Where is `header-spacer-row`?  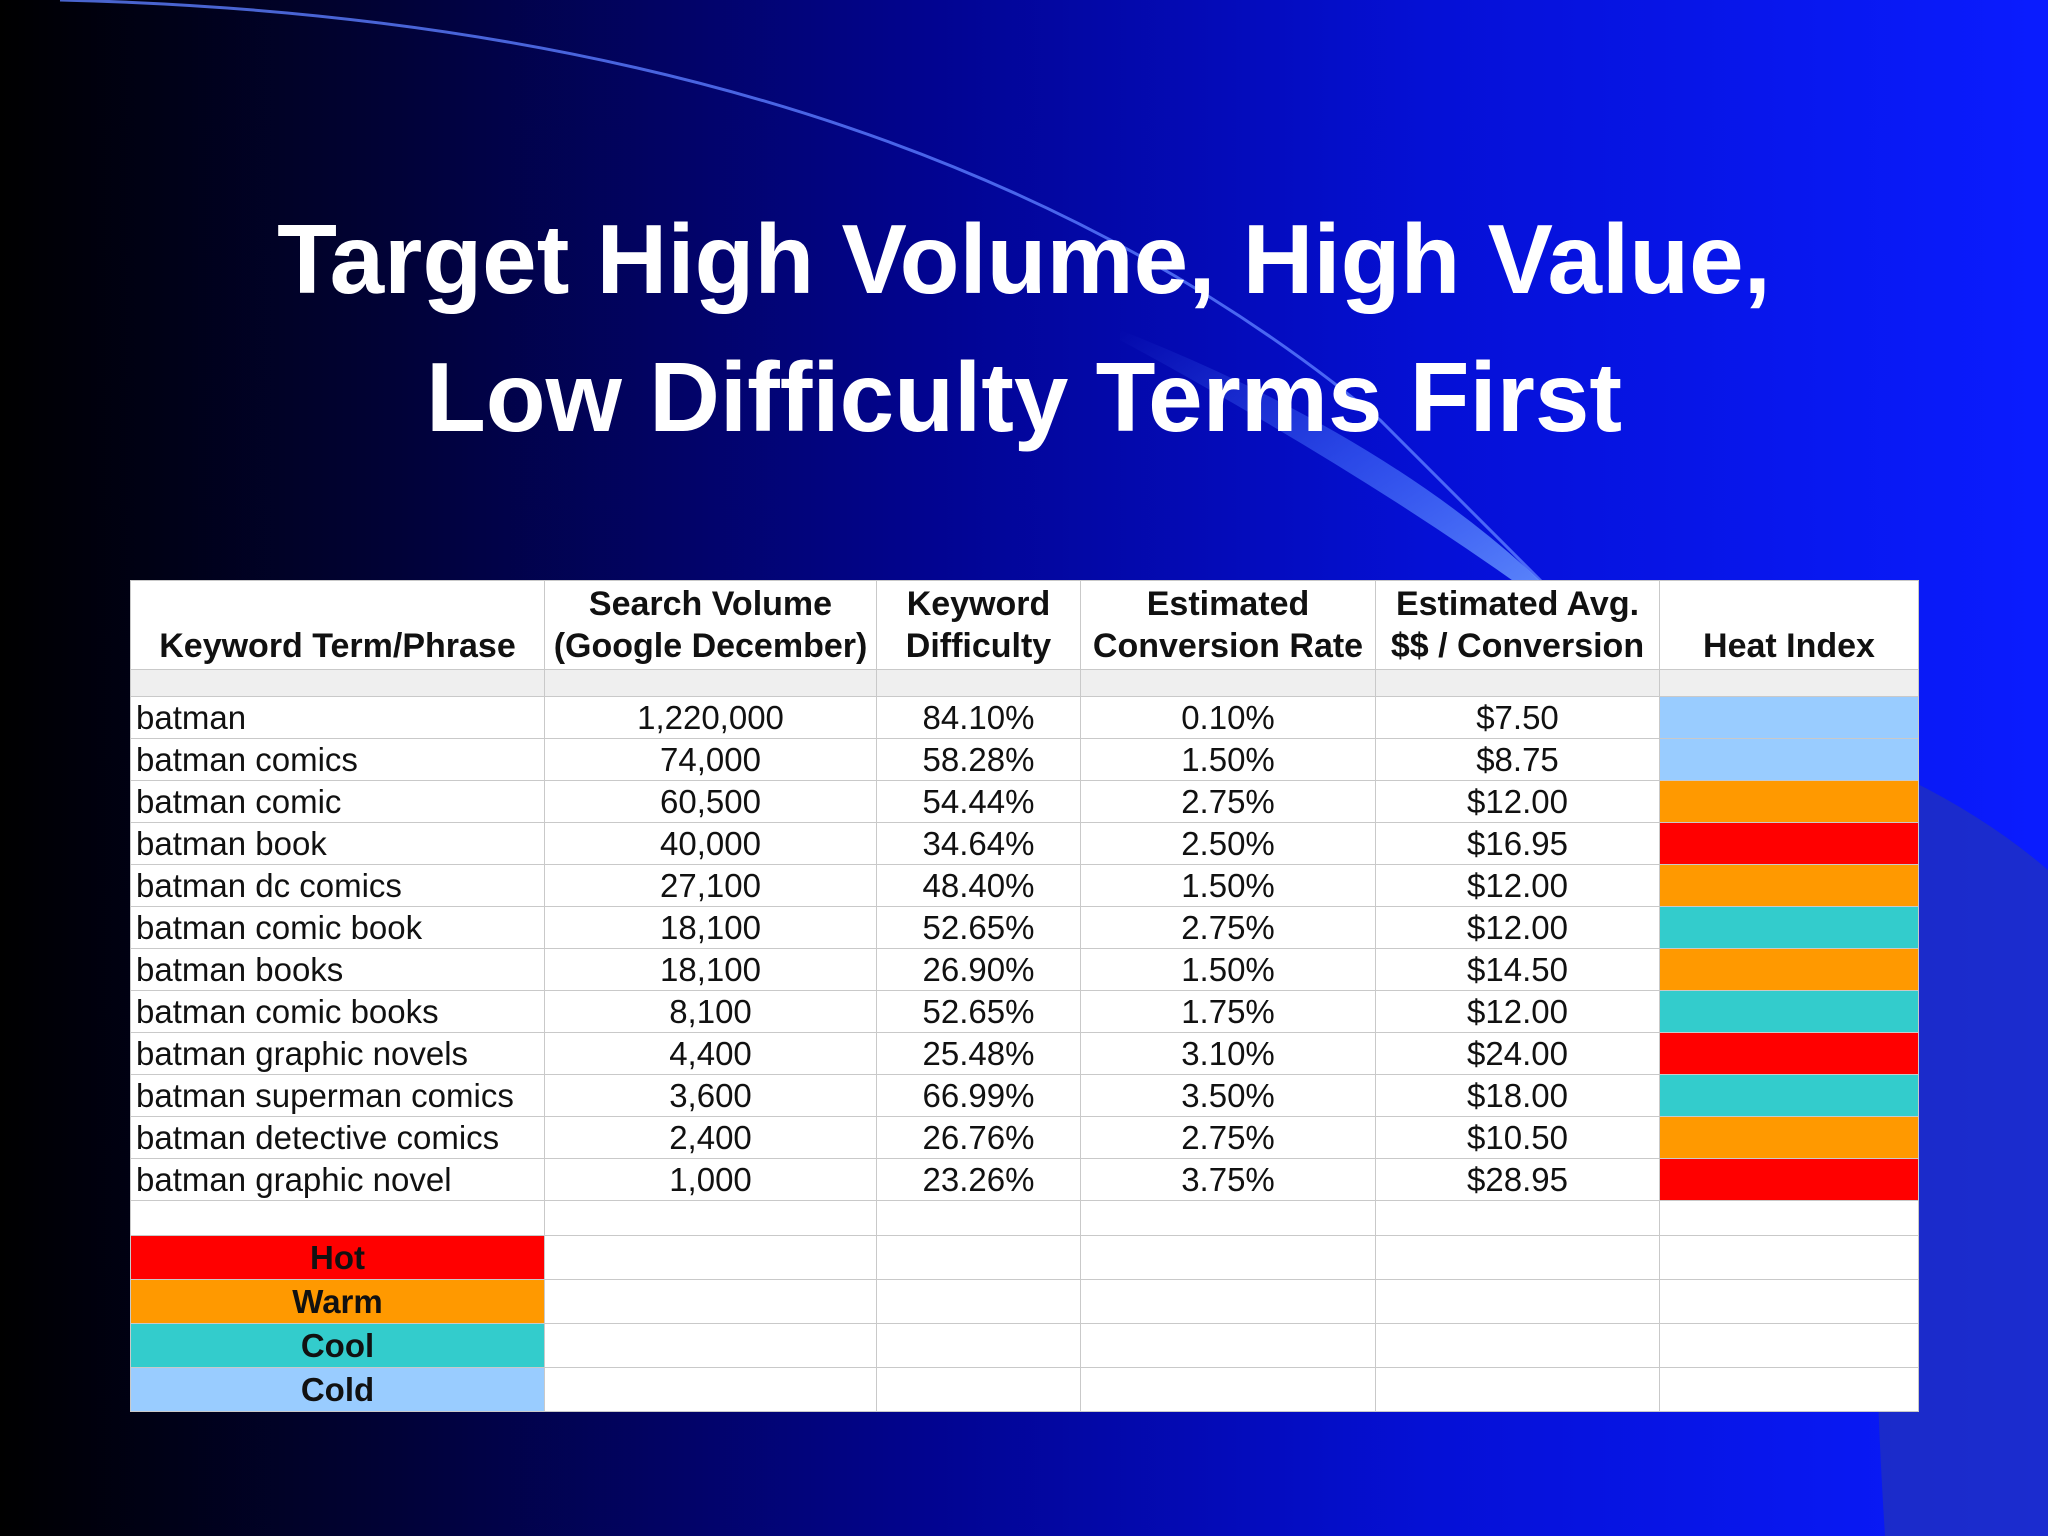 header-spacer-row is located at coordinates (1024, 683).